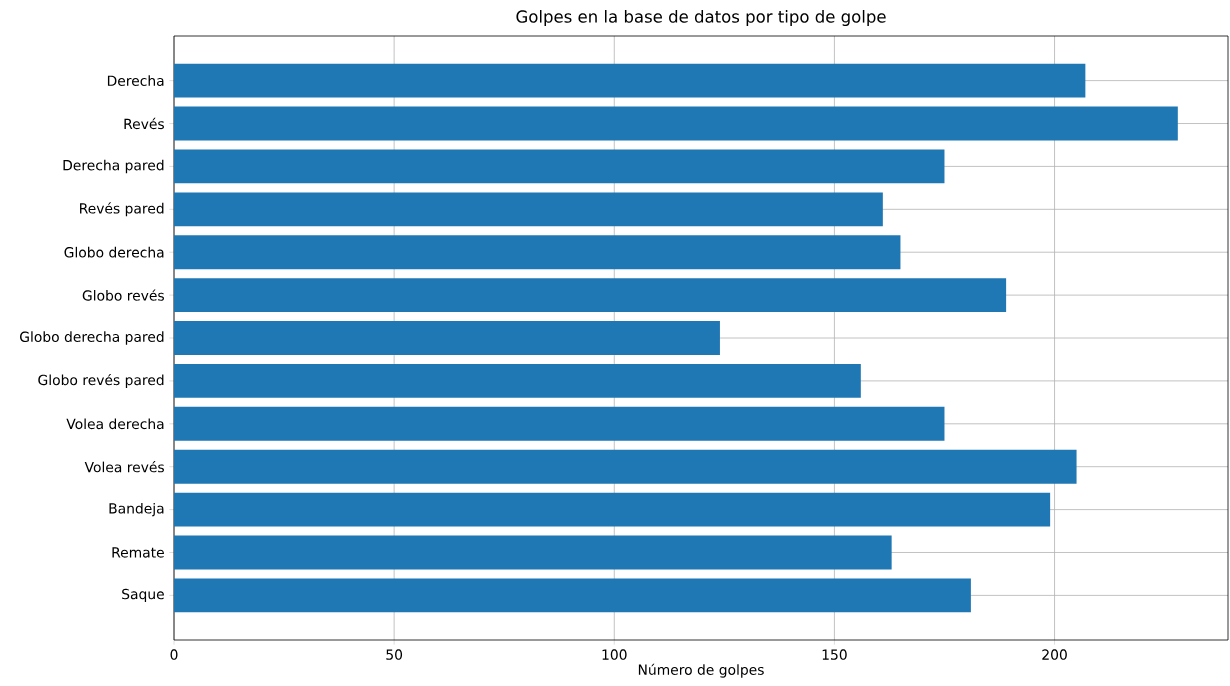 Image resolution: width=1230 pixels, height=686 pixels. Describe the element at coordinates (136, 509) in the screenshot. I see `y-tick-label: Bandeja` at that location.